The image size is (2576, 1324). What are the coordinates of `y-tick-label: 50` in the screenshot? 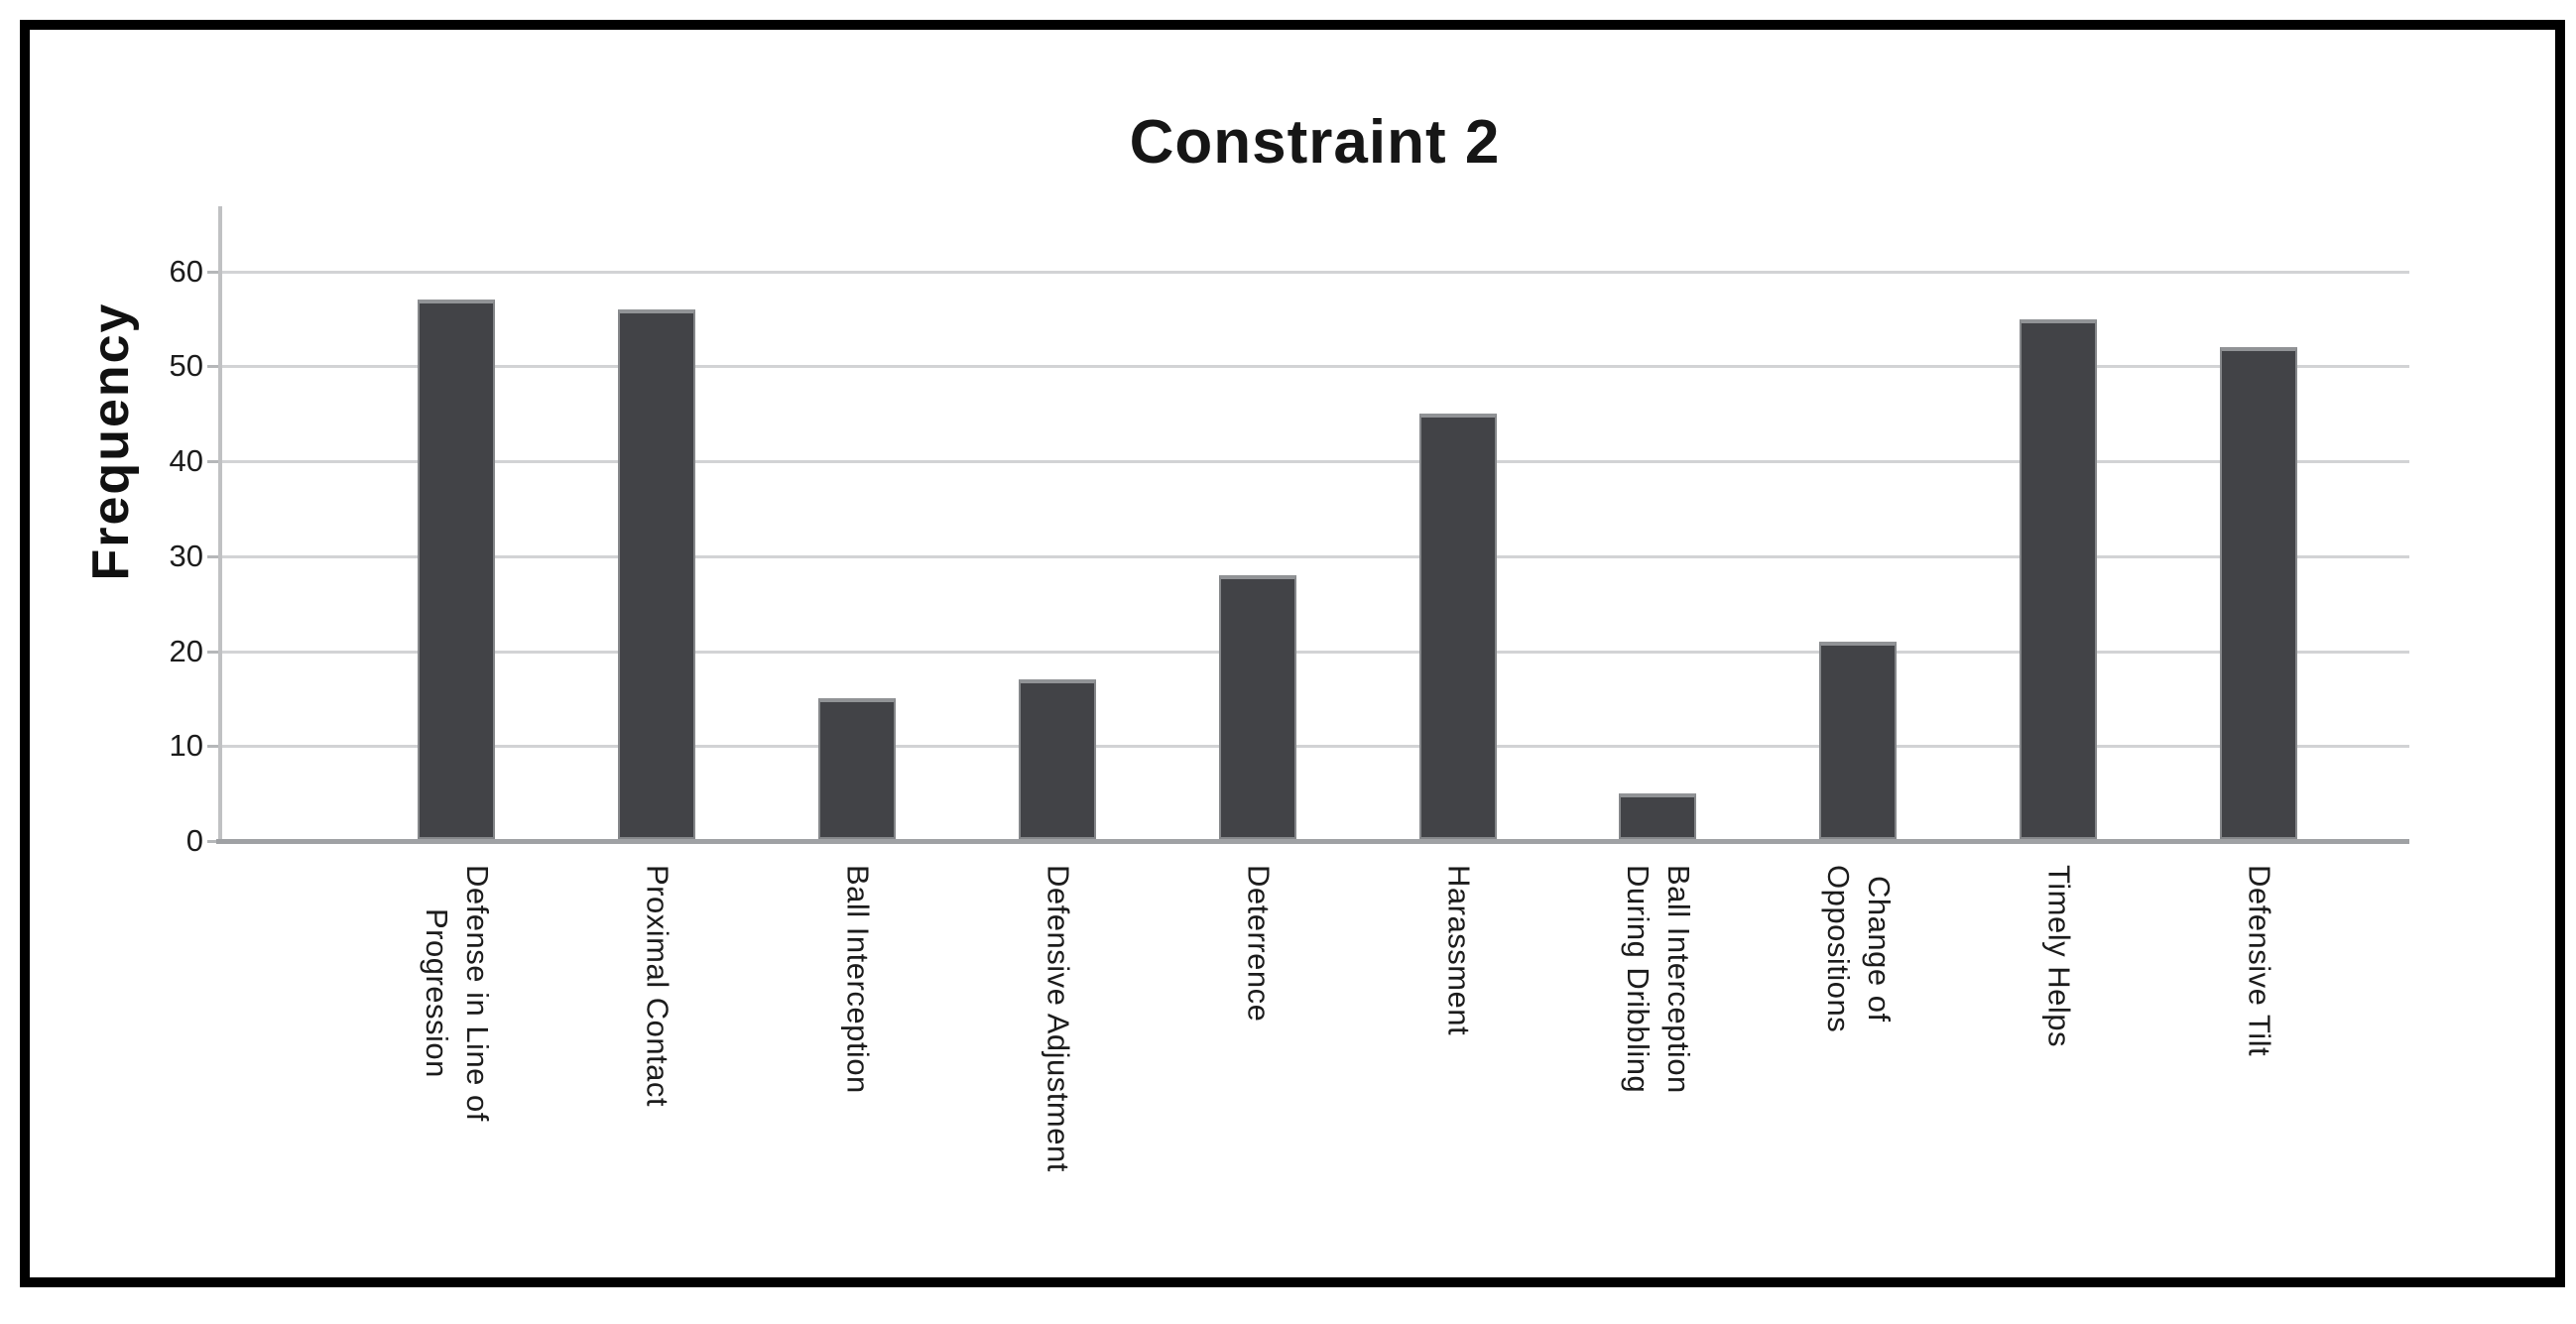 It's located at (186, 366).